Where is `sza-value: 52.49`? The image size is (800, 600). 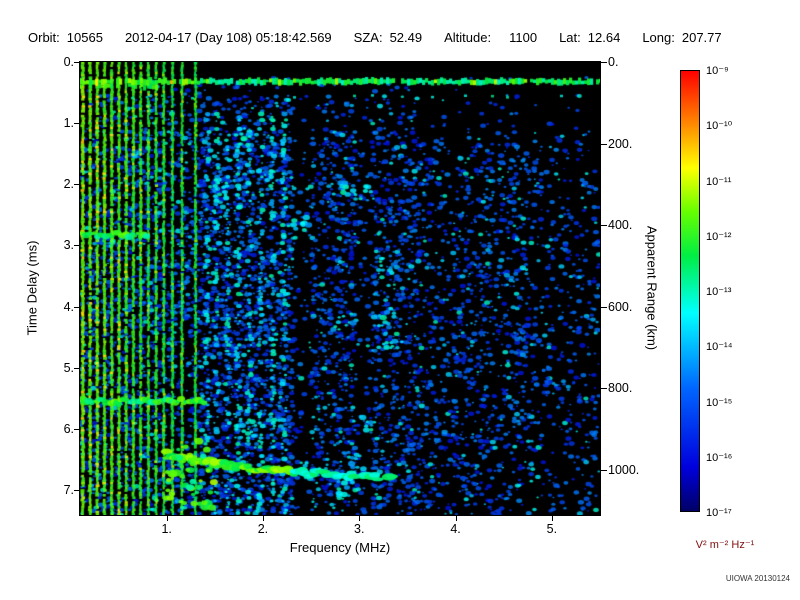 sza-value: 52.49 is located at coordinates (406, 37).